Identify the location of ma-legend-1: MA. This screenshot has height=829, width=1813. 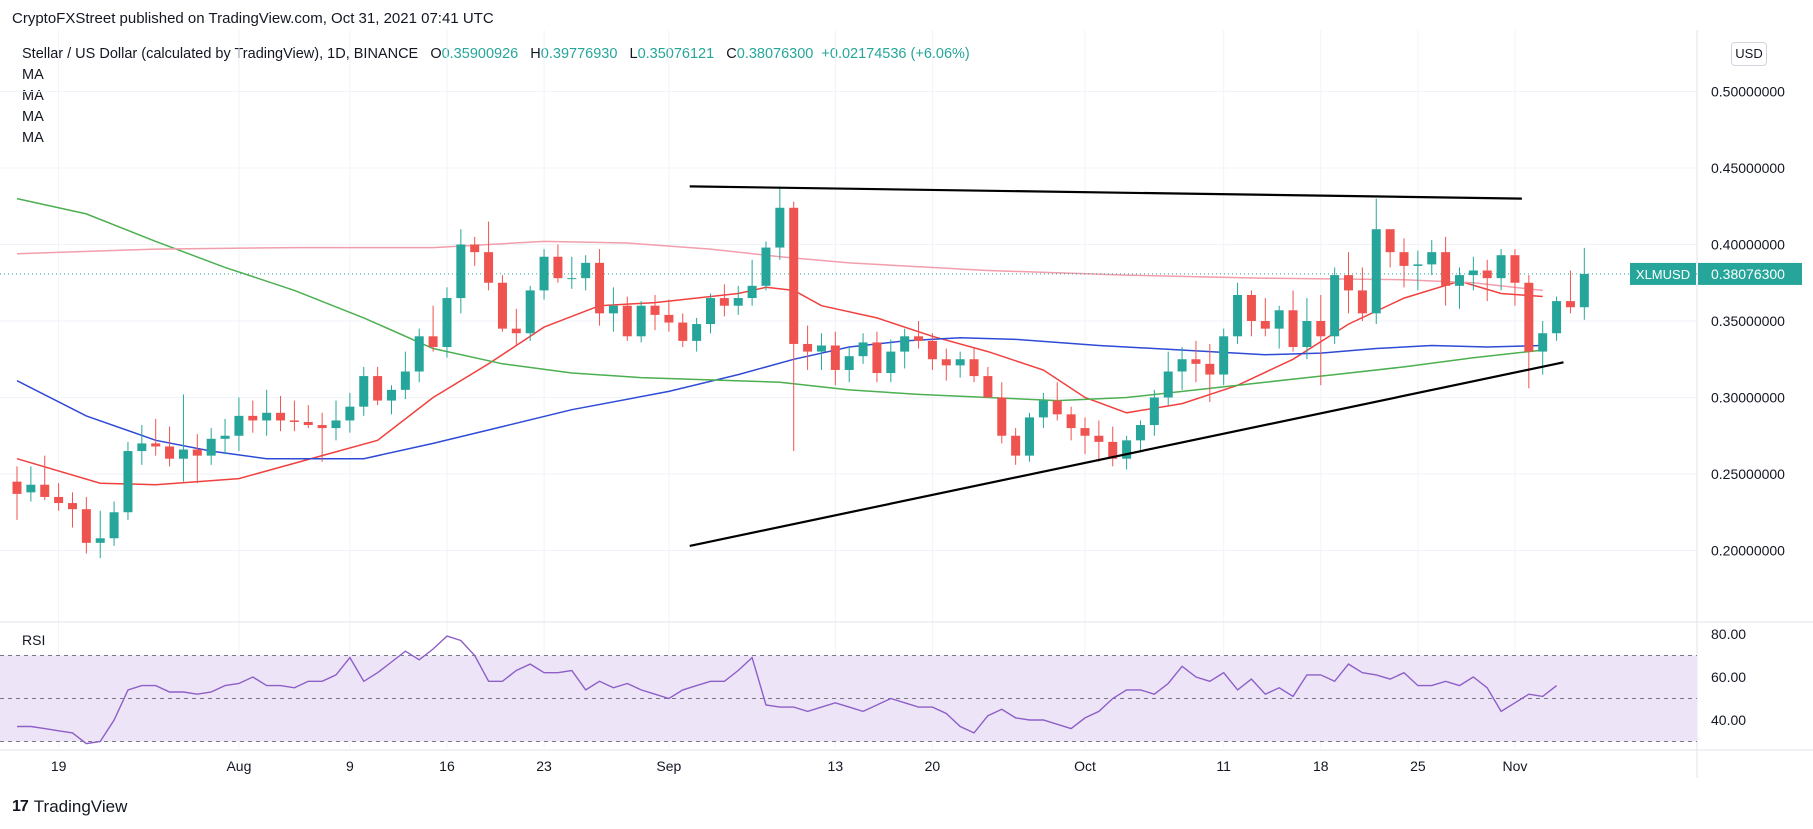
(33, 75).